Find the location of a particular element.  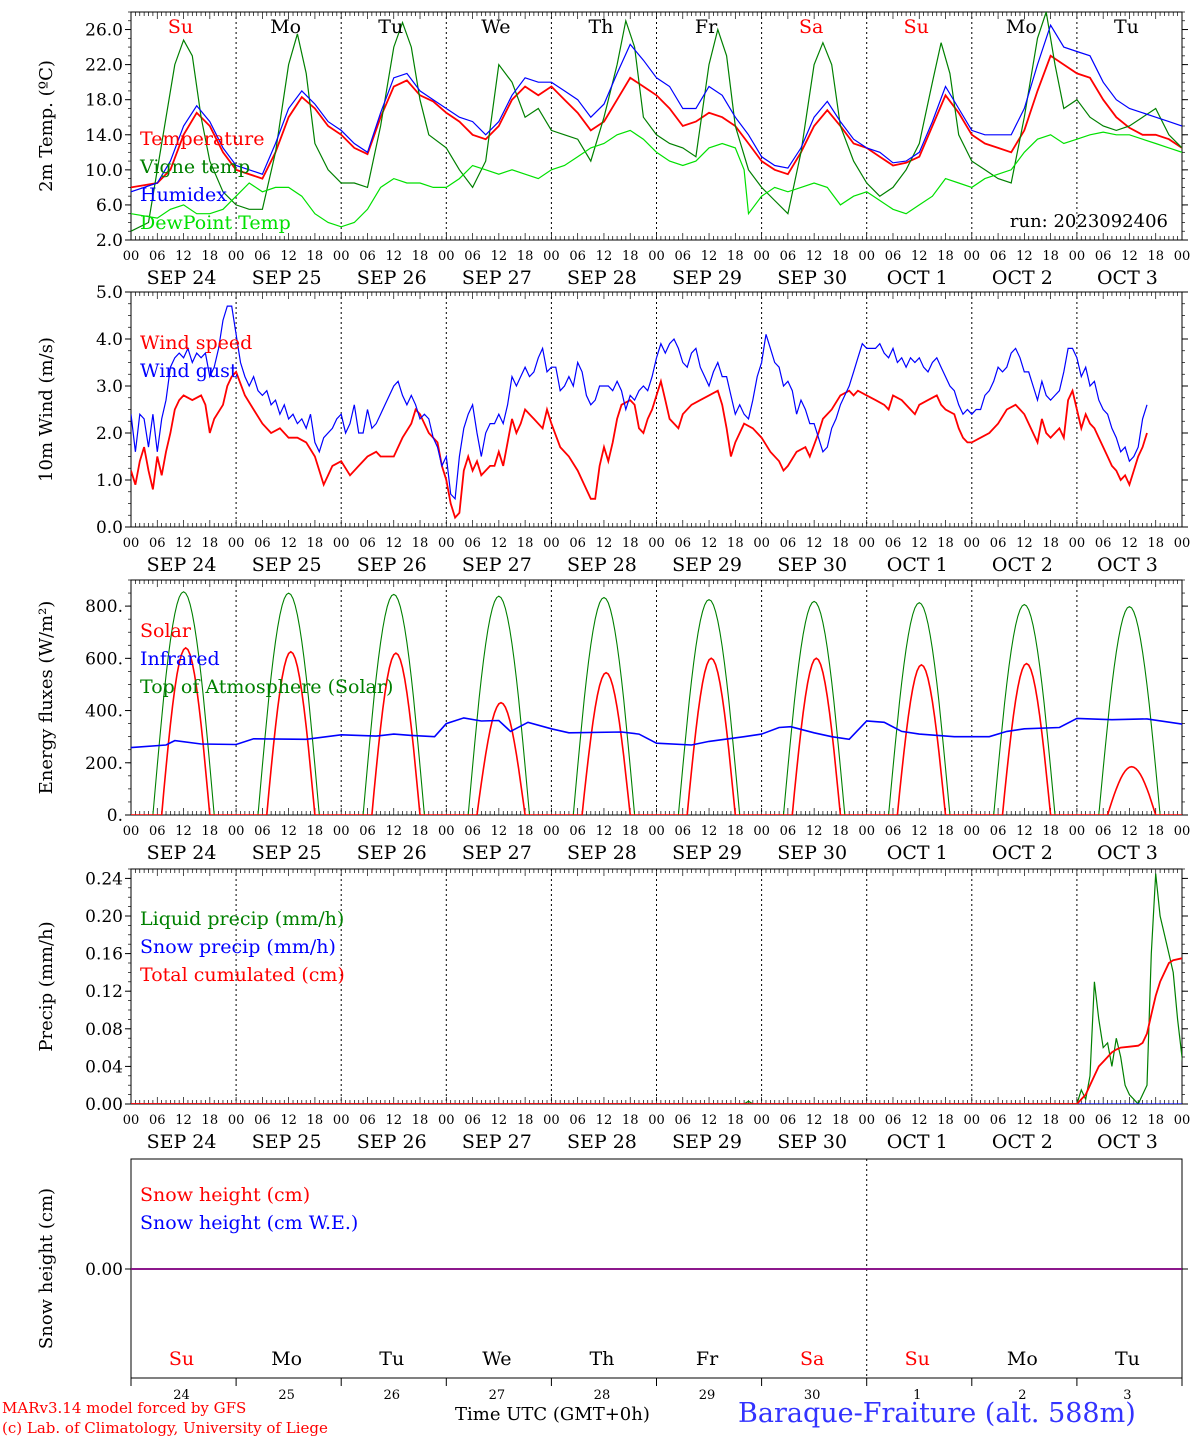

y-tick-label: 0.00 is located at coordinates (104, 1105).